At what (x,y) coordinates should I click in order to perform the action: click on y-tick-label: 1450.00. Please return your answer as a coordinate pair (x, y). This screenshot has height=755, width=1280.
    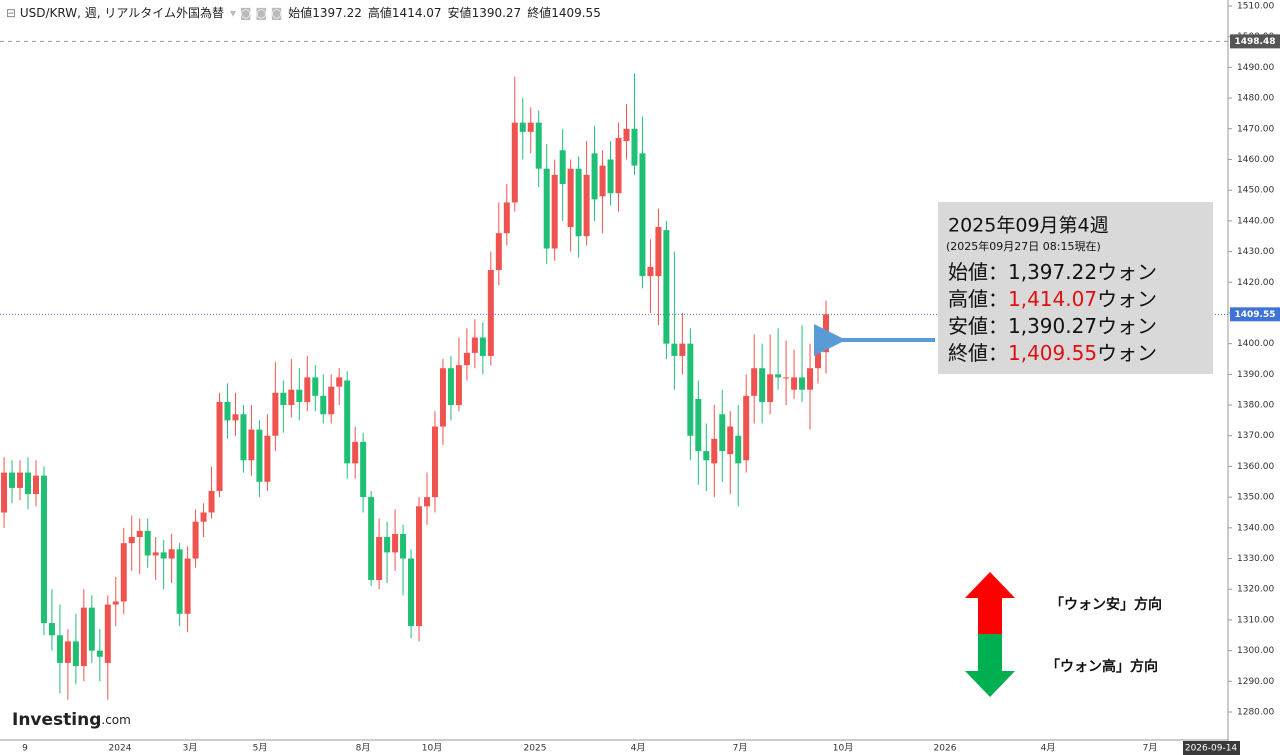
    Looking at the image, I should click on (1255, 191).